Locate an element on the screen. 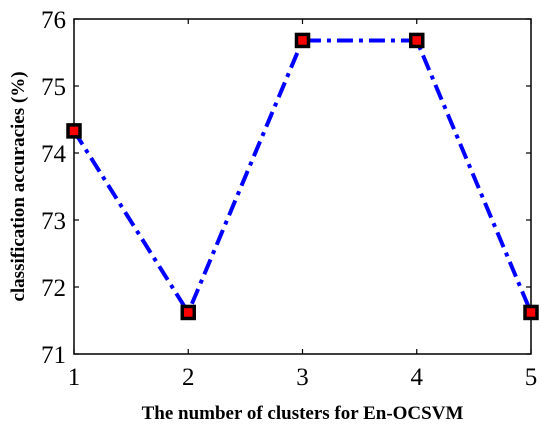 Image resolution: width=550 pixels, height=437 pixels. x-tick-label: 1 is located at coordinates (74, 377).